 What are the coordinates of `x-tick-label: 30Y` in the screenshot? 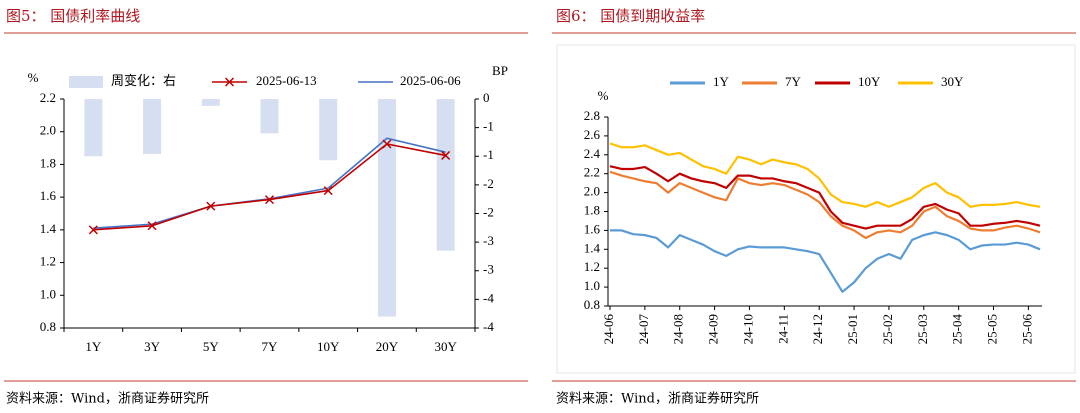 It's located at (445, 346).